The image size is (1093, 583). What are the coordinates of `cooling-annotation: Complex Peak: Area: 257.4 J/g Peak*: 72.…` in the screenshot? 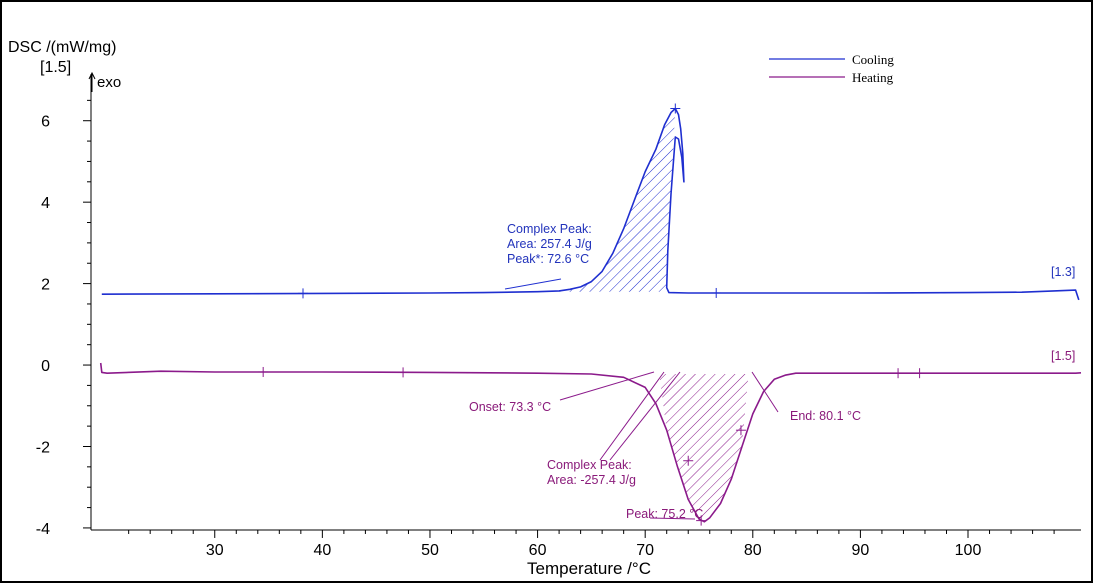 It's located at (548, 256).